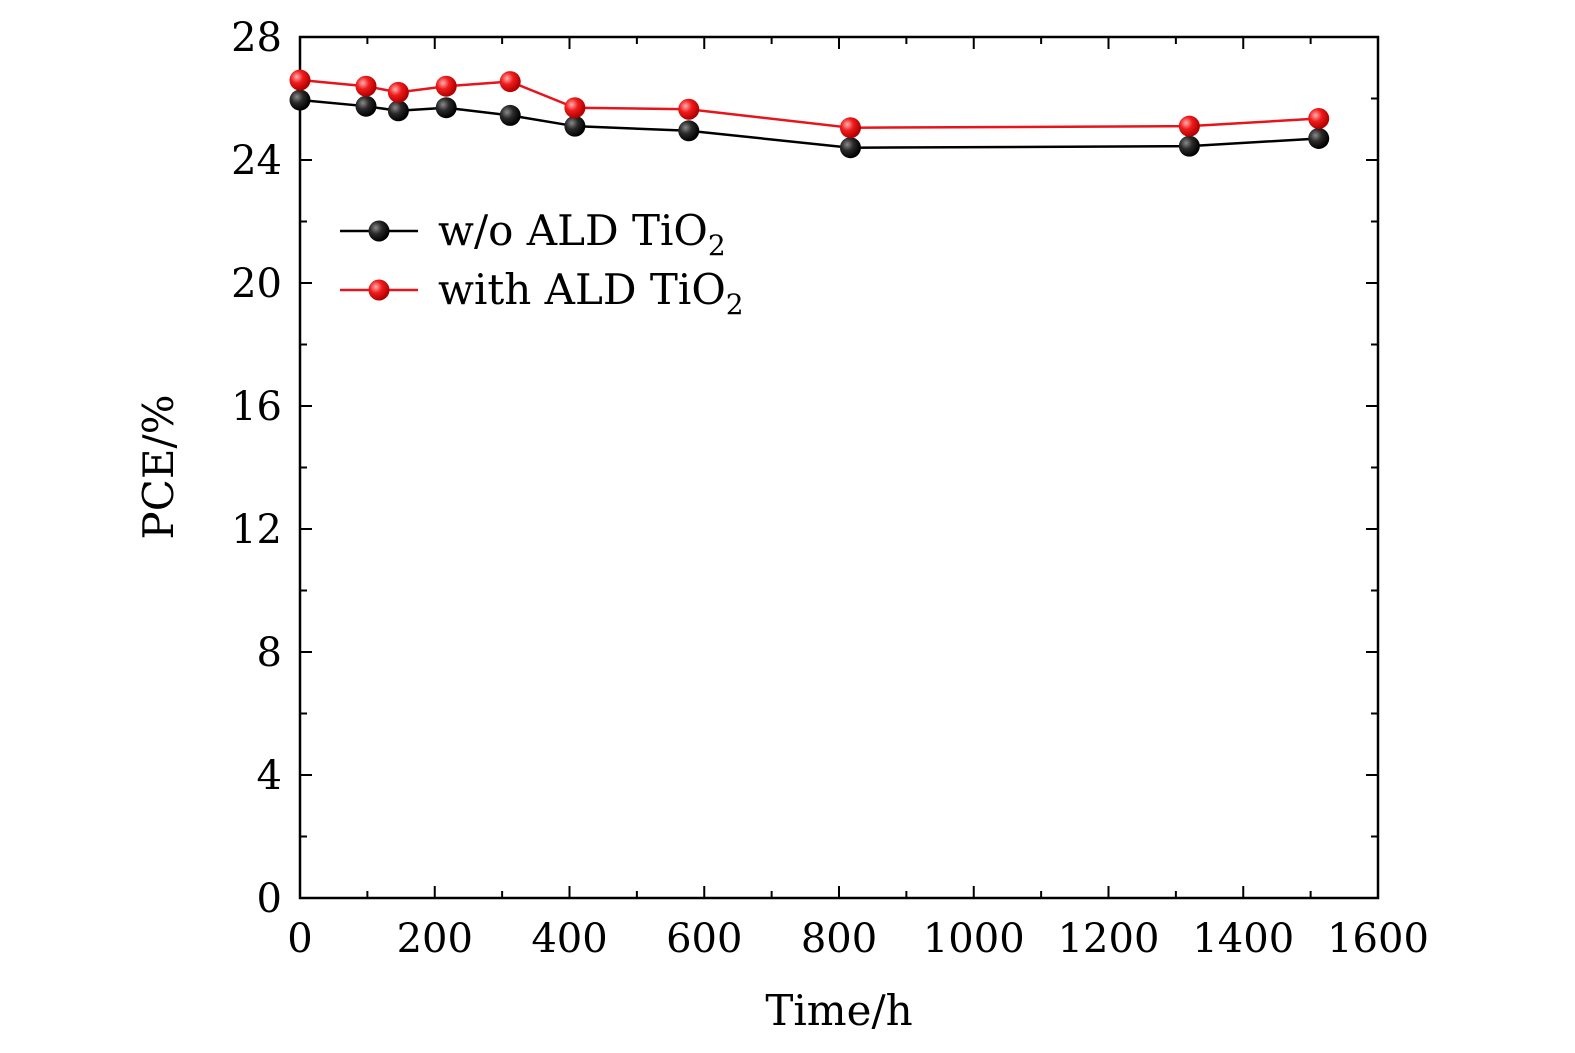 This screenshot has width=1575, height=1053. Describe the element at coordinates (839, 939) in the screenshot. I see `x-tick-label: 800` at that location.